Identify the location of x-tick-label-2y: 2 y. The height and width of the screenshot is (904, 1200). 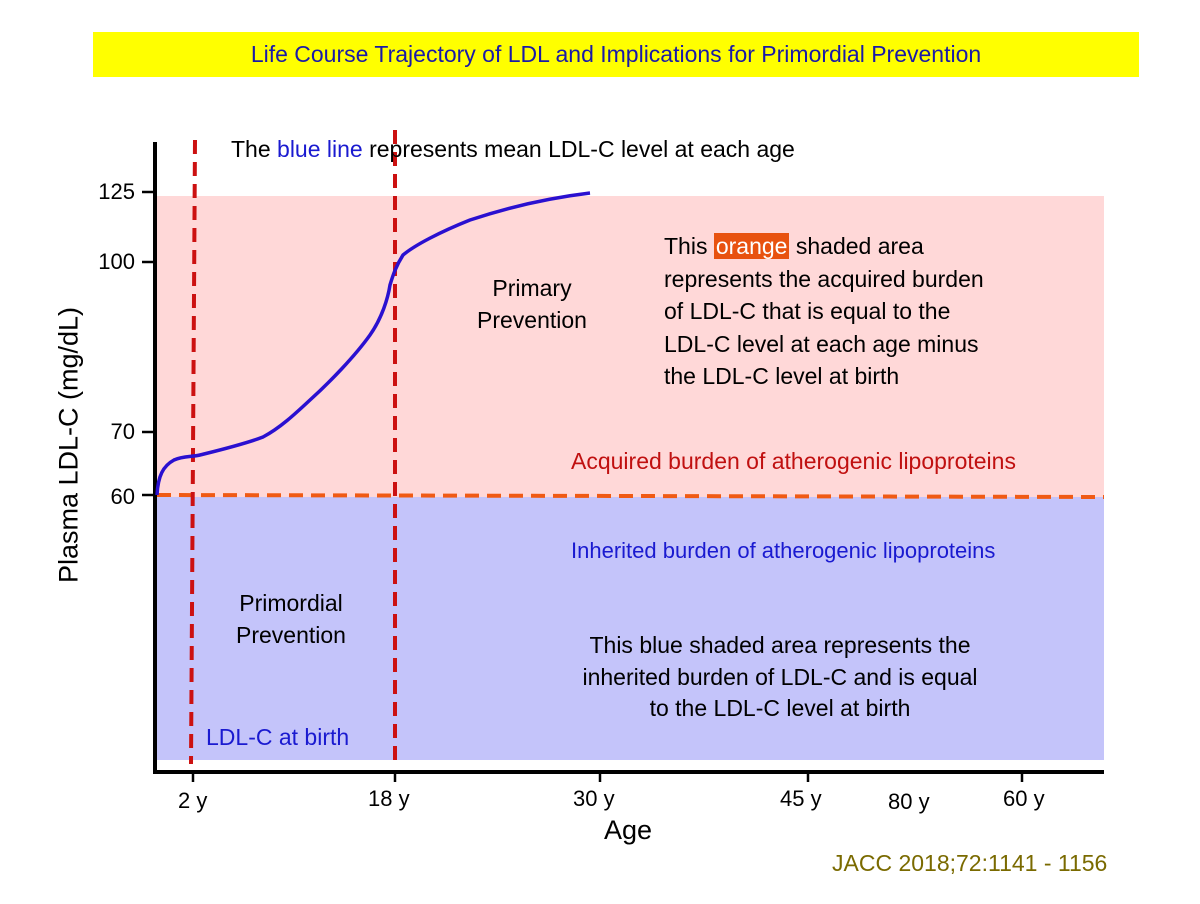
(193, 800).